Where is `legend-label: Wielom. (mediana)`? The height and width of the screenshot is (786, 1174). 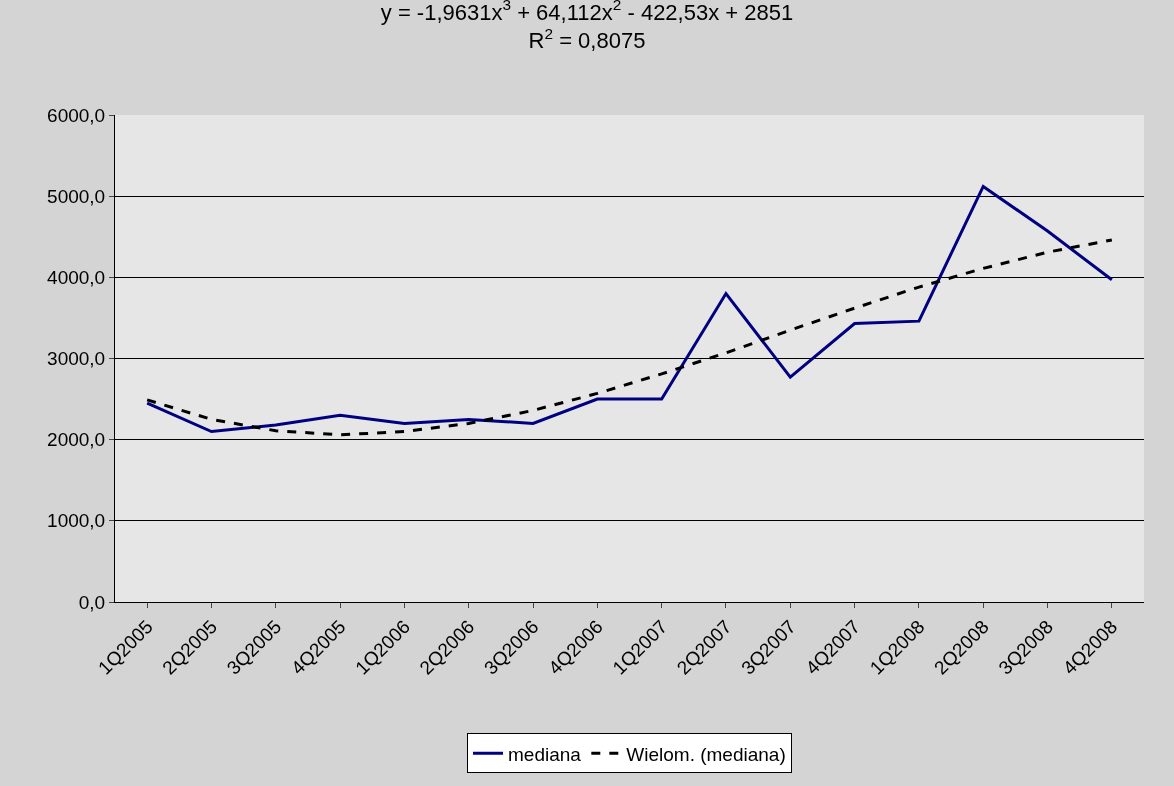
legend-label: Wielom. (mediana) is located at coordinates (706, 754).